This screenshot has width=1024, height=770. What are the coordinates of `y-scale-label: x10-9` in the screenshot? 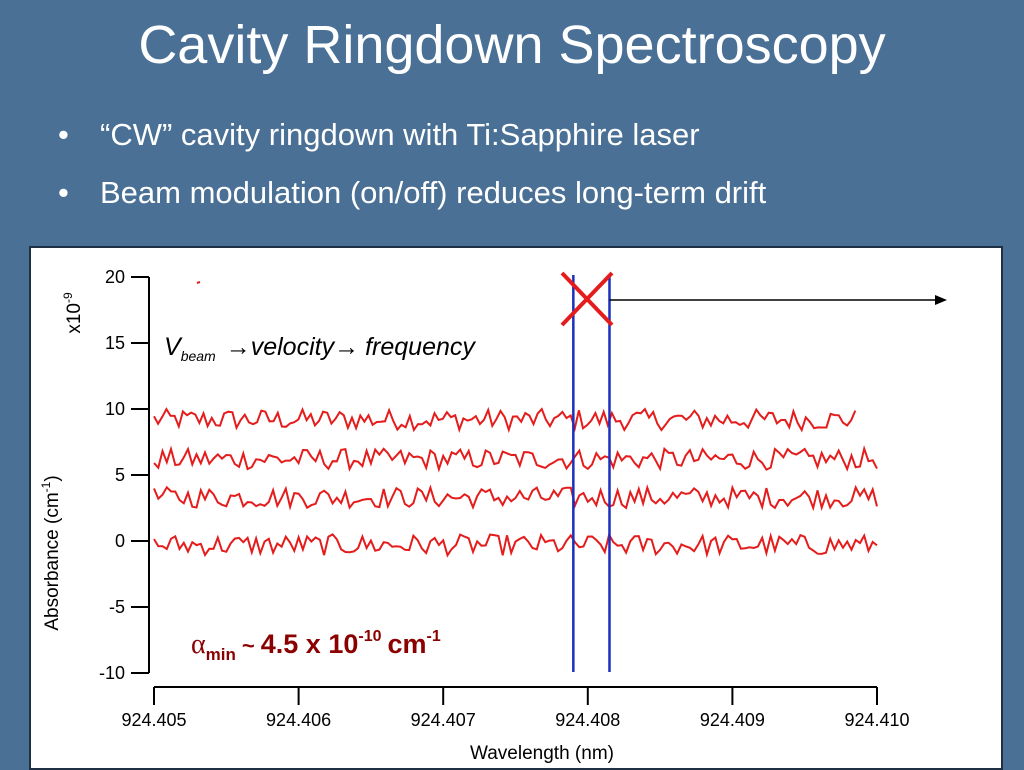 It's located at (73, 313).